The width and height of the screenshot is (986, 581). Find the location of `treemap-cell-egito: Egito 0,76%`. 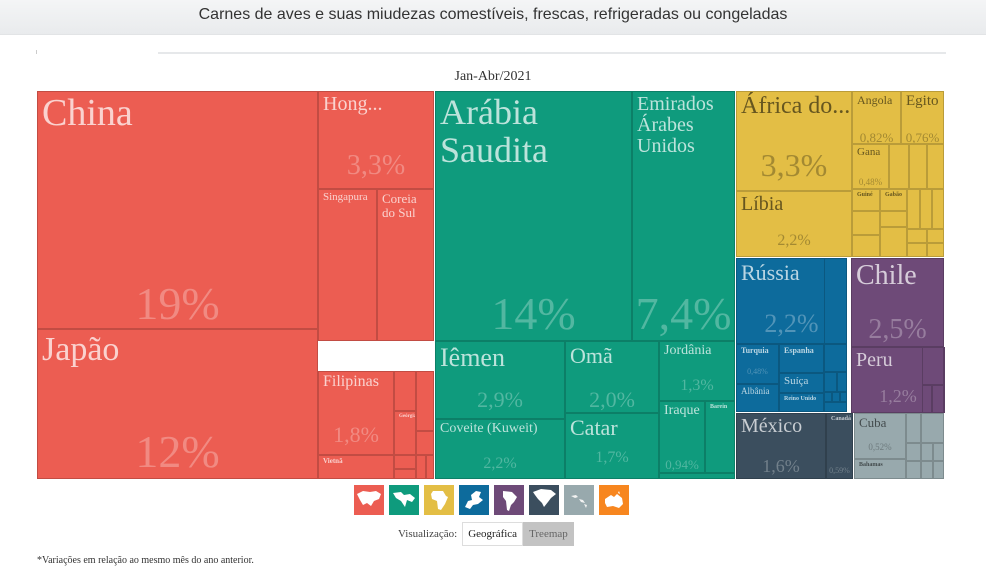

treemap-cell-egito: Egito 0,76% is located at coordinates (922, 117).